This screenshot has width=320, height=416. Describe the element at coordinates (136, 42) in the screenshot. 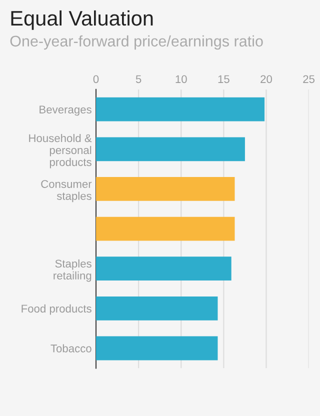

I see `chart-subtitle: One-year-forward price/earnings ratio` at that location.